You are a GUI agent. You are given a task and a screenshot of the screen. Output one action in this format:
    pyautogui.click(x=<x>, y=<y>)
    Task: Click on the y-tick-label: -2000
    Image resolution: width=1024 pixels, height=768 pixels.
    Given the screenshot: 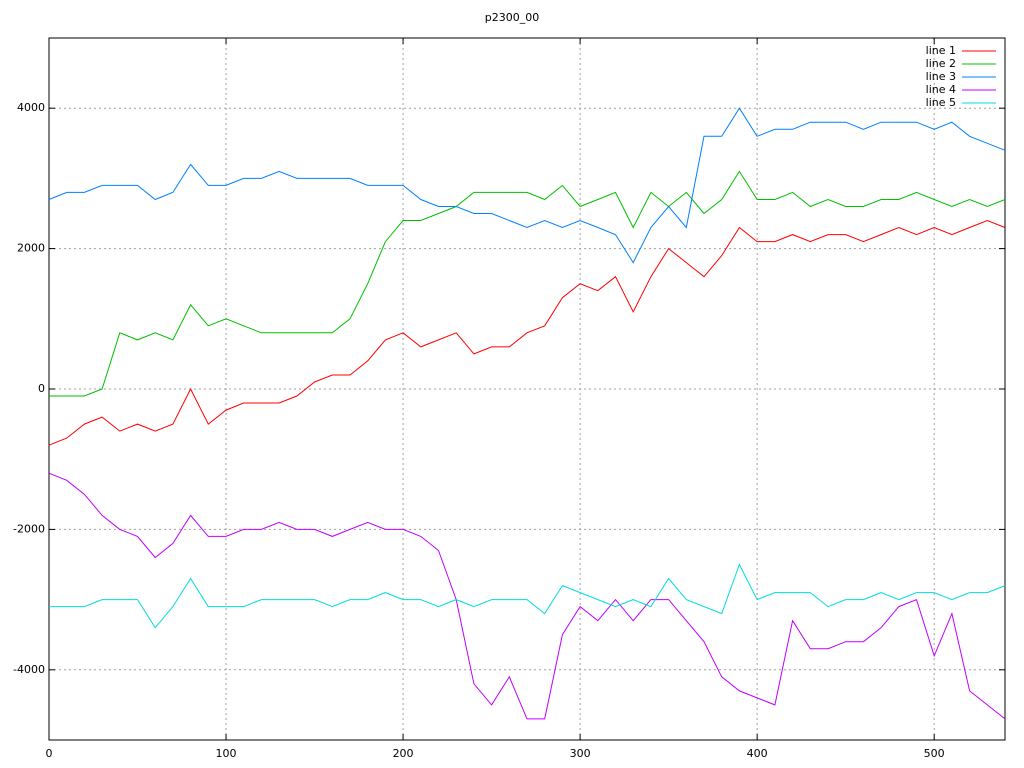 What is the action you would take?
    pyautogui.click(x=29, y=528)
    